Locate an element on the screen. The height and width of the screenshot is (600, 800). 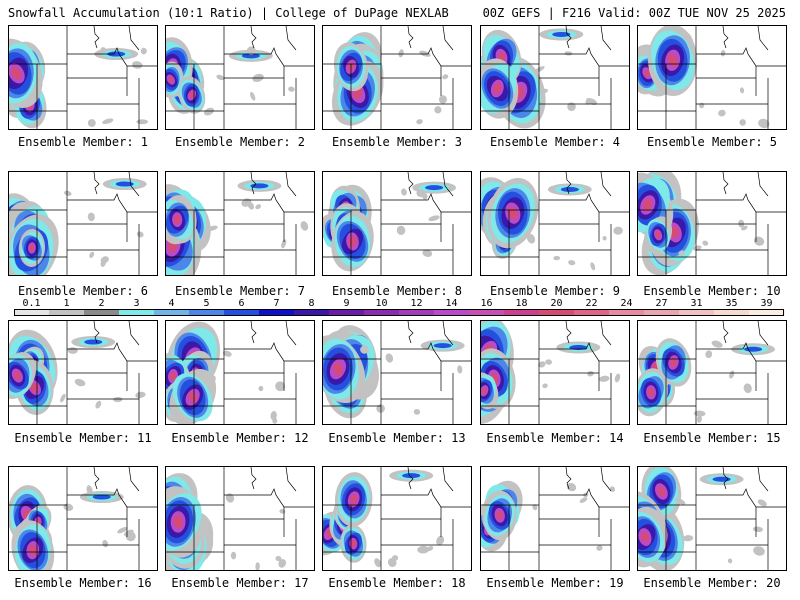
colorbar-tick-label: 14 is located at coordinates (451, 303).